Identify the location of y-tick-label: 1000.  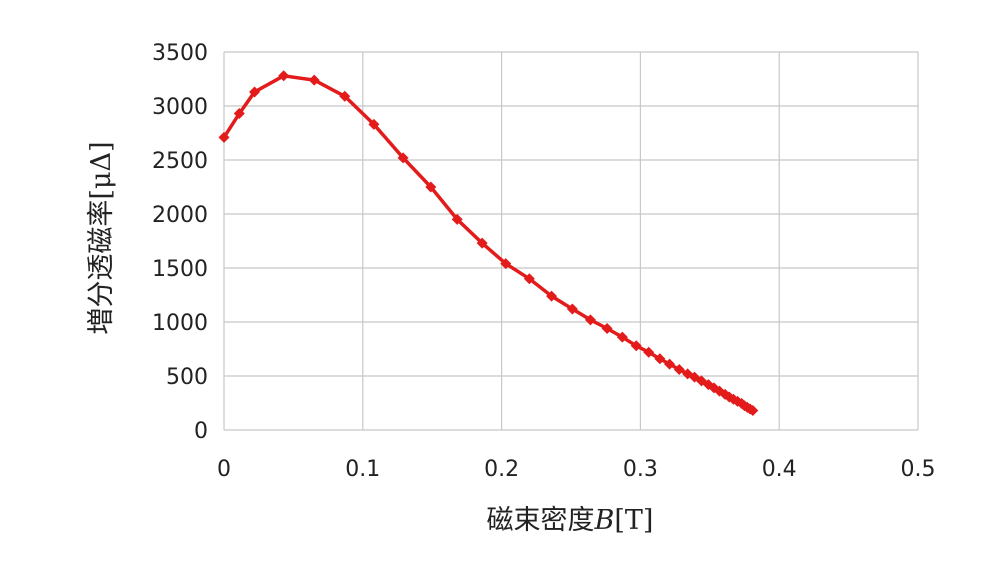
(180, 323).